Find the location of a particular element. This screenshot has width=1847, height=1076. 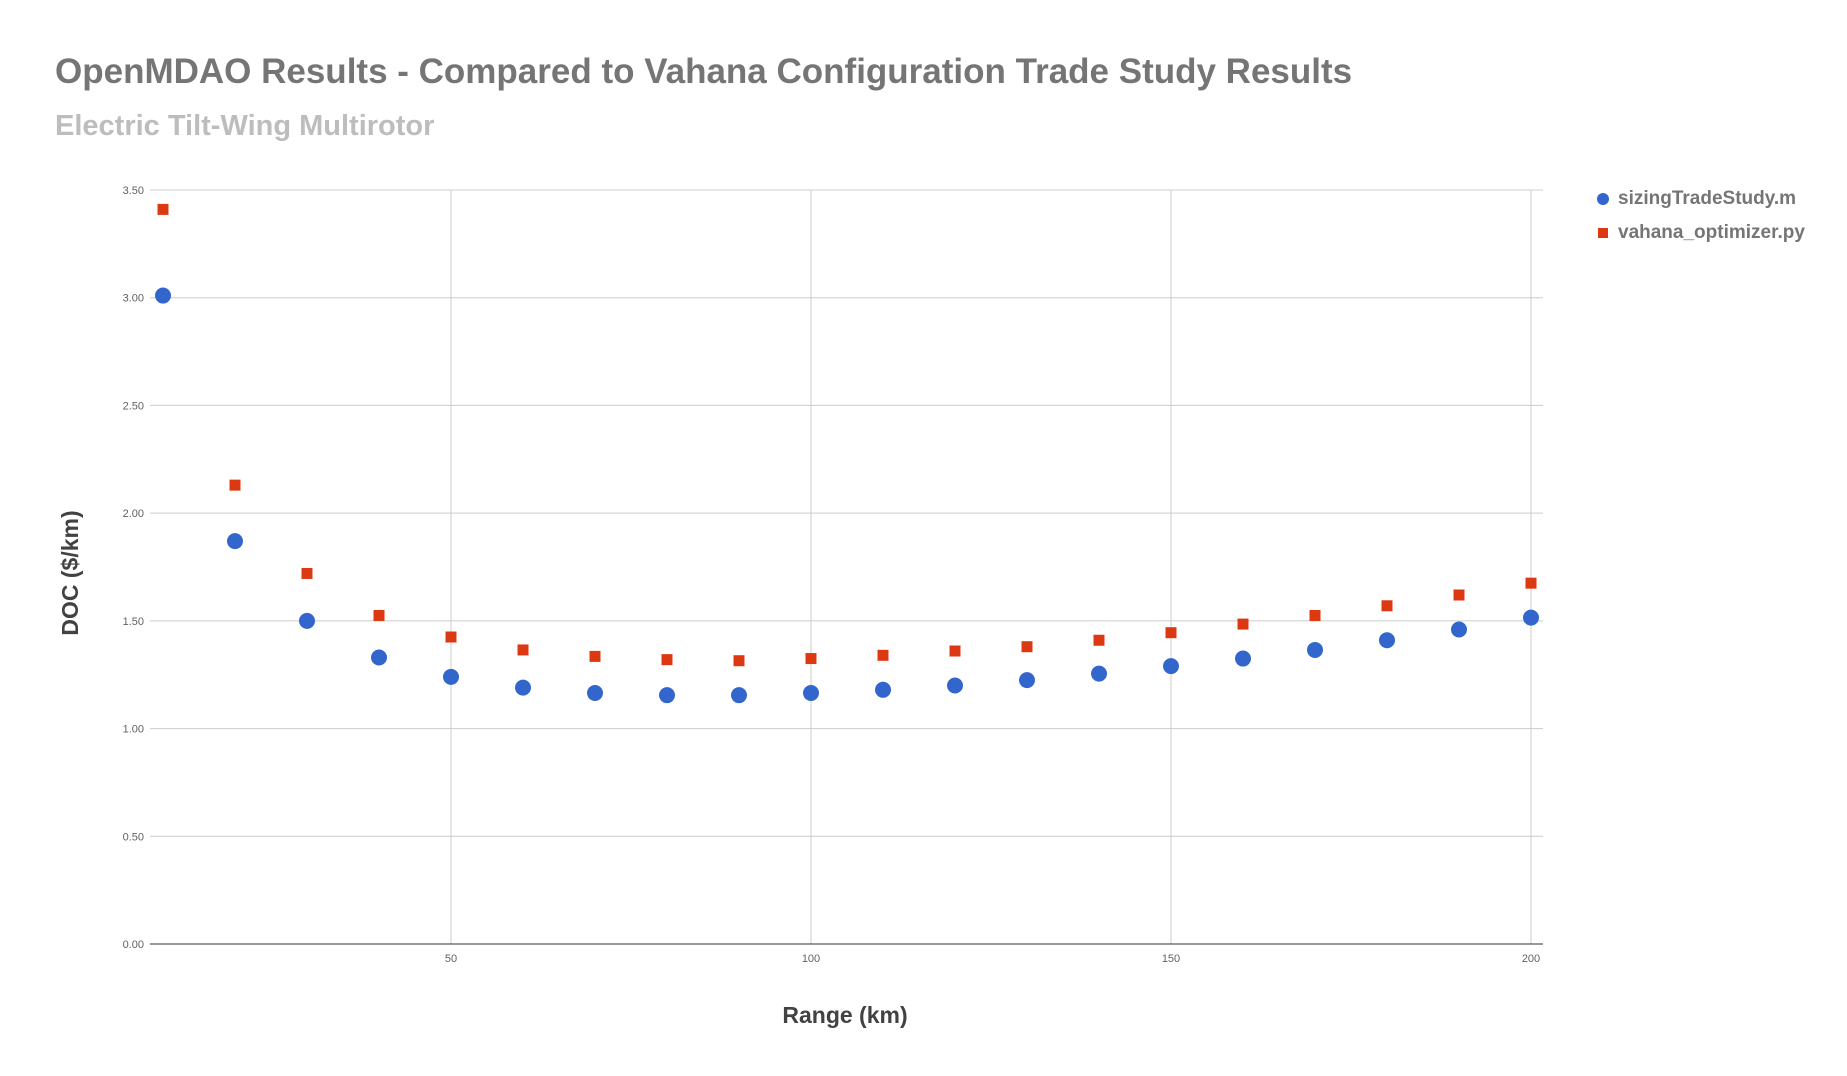

y-tick-label: 2.00 is located at coordinates (133, 514).